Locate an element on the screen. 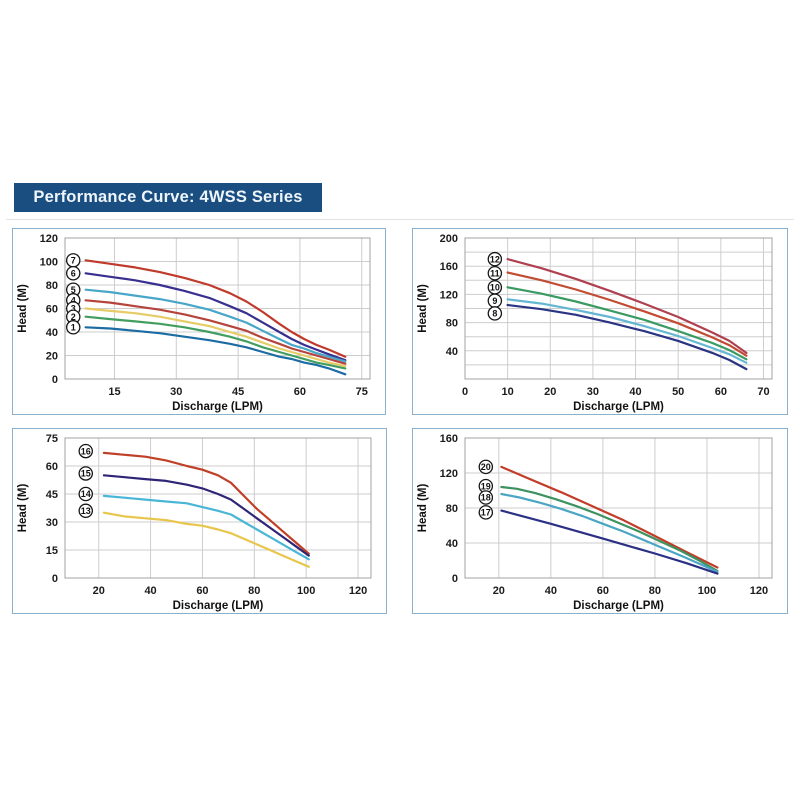  curve-label-17: 17 is located at coordinates (486, 512).